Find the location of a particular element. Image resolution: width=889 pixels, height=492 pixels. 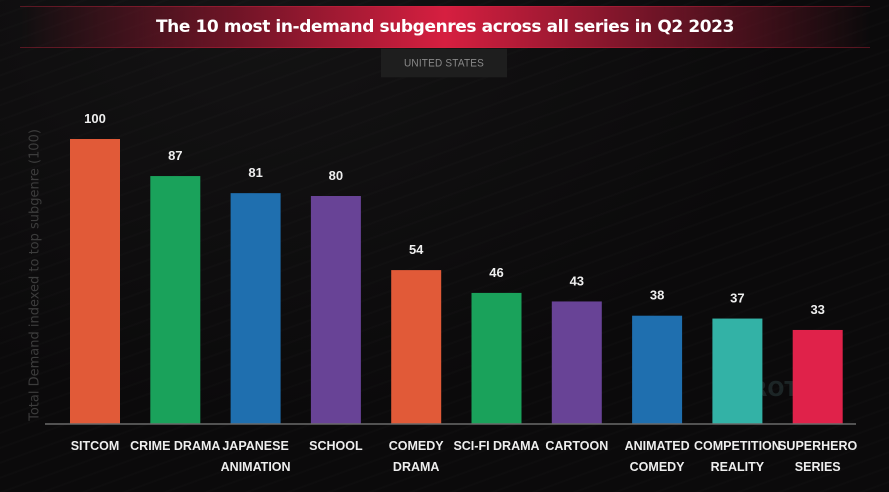

x-tick-label: COMPETITION is located at coordinates (737, 446).